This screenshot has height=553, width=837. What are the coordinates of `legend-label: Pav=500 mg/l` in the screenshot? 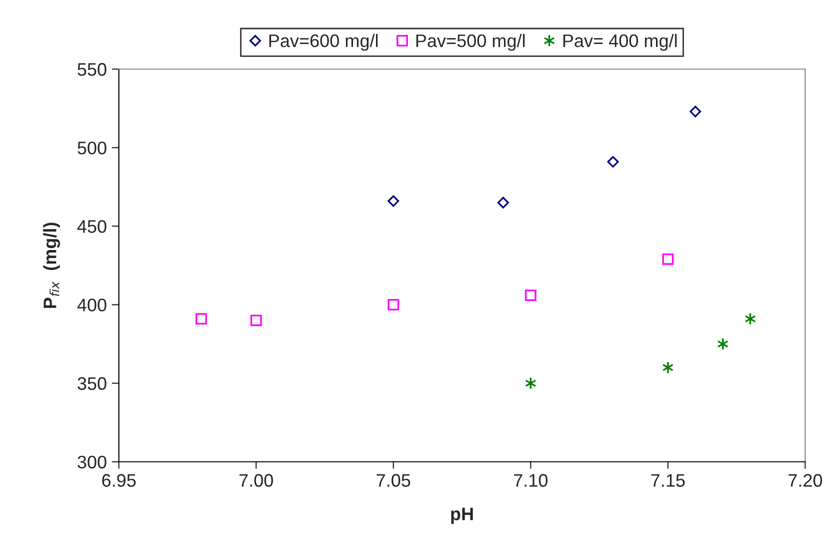 It's located at (470, 42).